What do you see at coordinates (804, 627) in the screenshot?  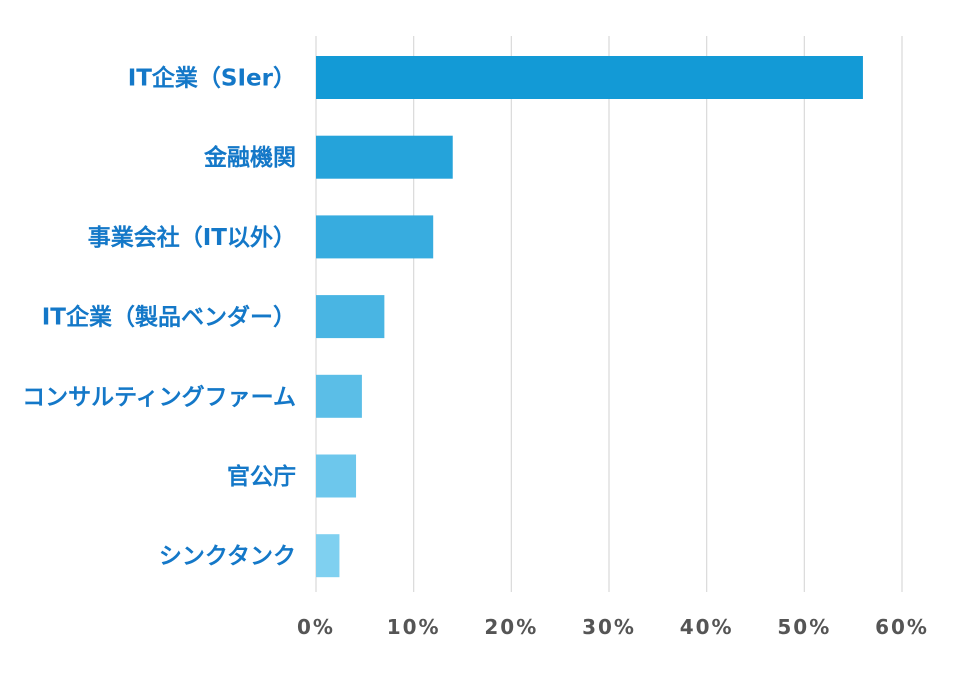 I see `x-tick-label-5: 50%` at bounding box center [804, 627].